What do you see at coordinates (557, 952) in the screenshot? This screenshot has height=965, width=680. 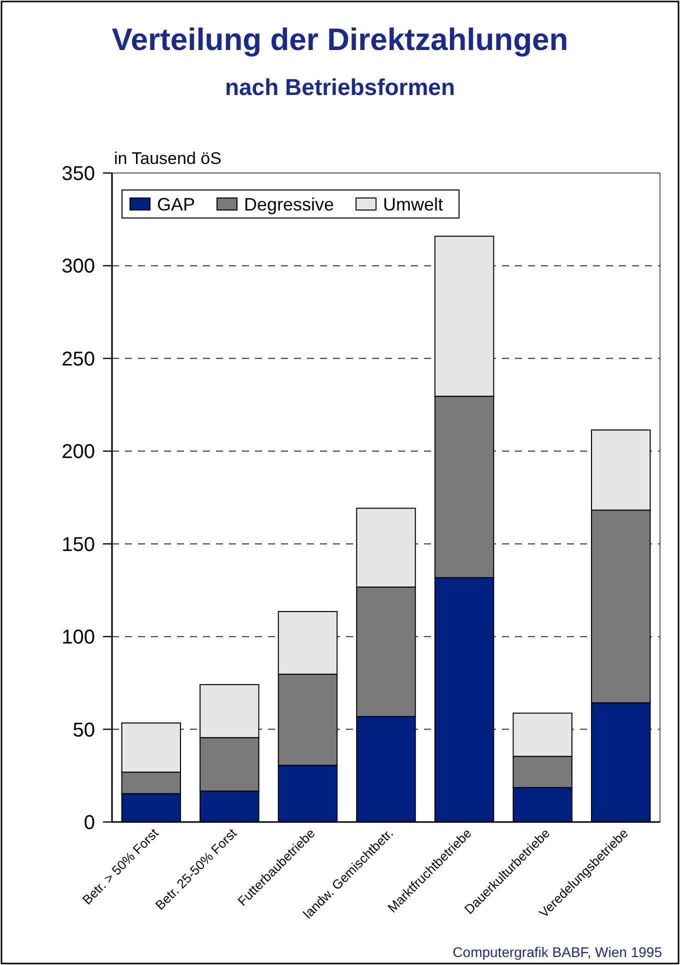 I see `text: Computergrafik BABF, Wien 1995` at bounding box center [557, 952].